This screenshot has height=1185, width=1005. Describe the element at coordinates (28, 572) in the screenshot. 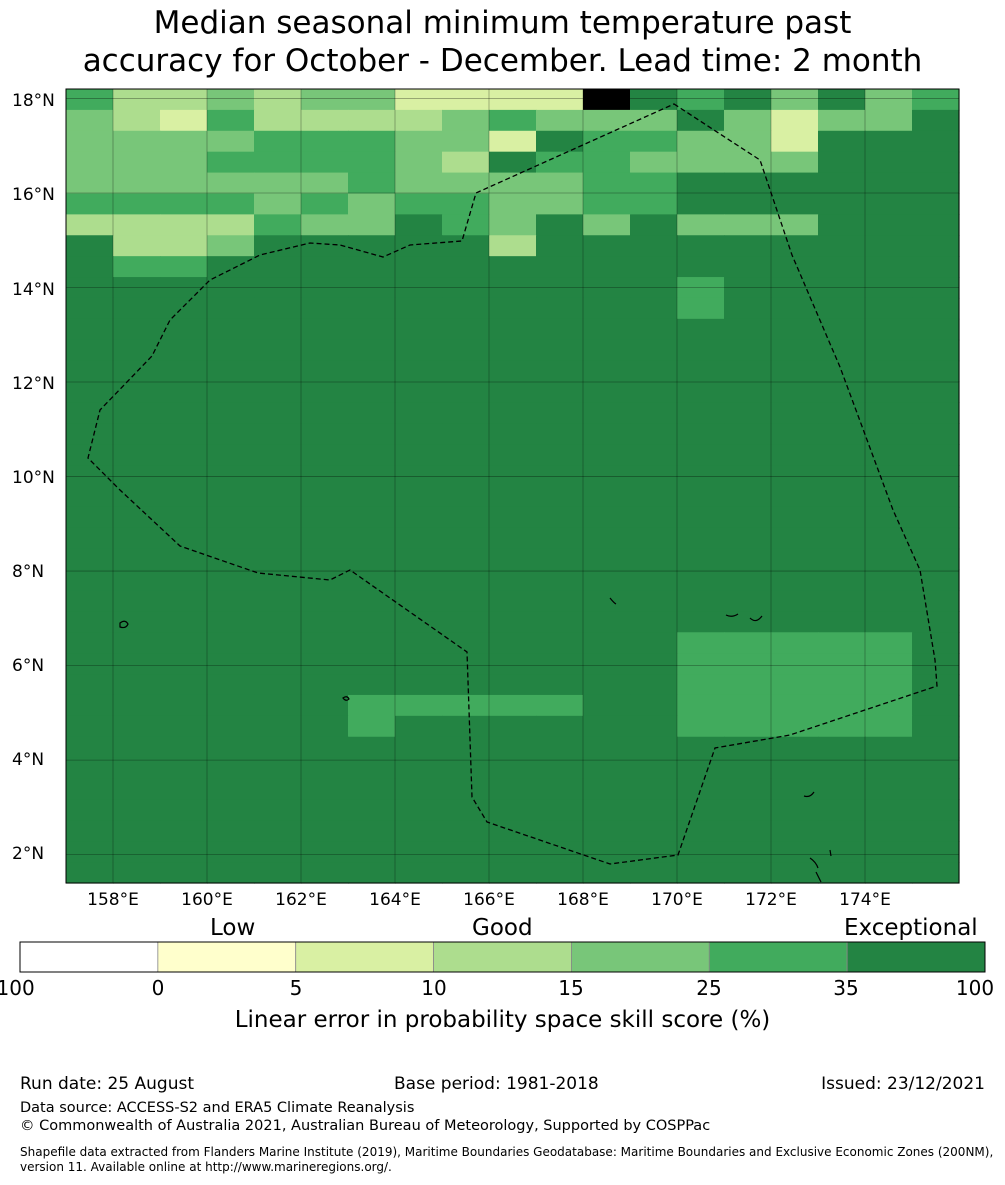

I see `lat-label-8n: 8°N` at that location.